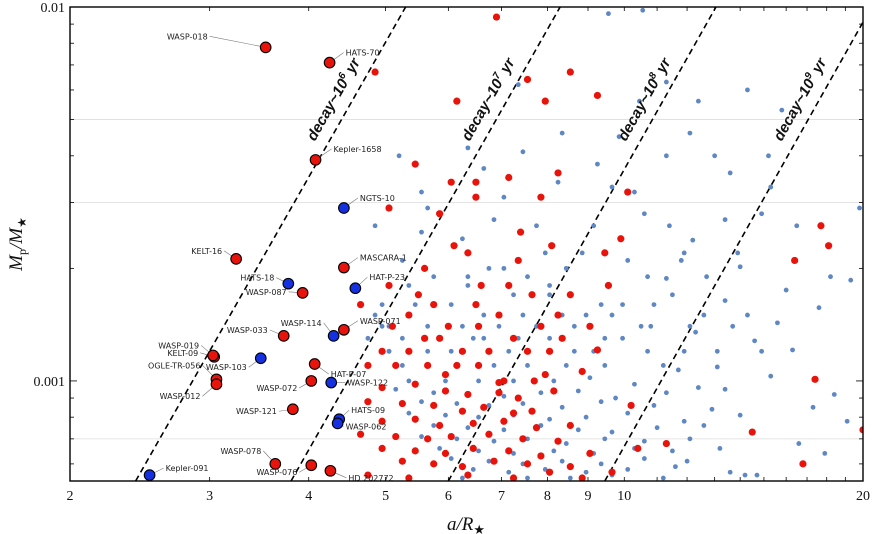 The height and width of the screenshot is (534, 872). I want to click on y-tick-label: 0.001, so click(50, 382).